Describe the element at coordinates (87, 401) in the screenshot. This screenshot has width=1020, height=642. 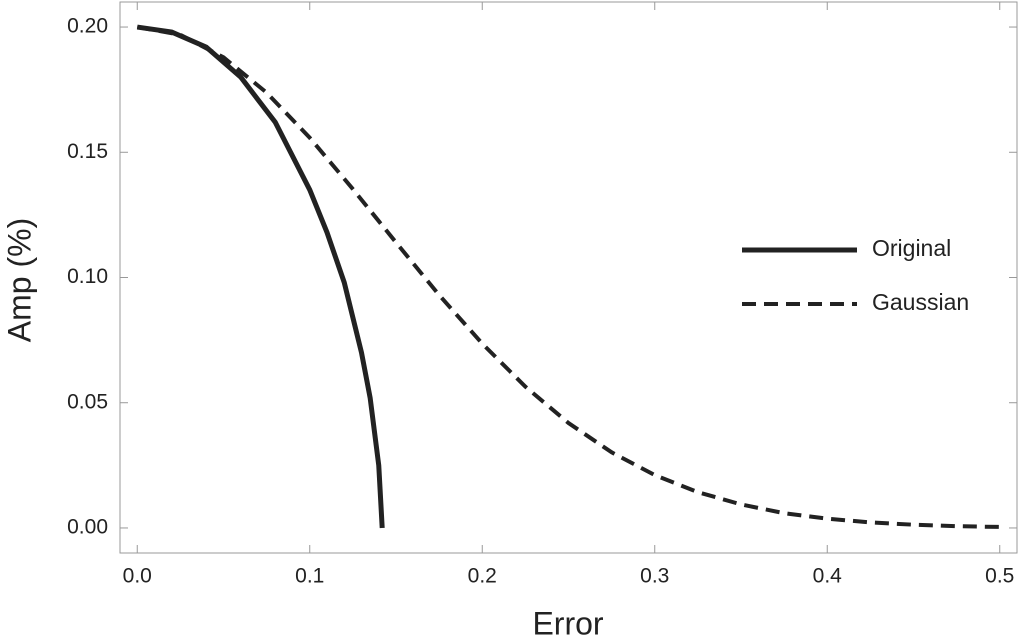
I see `y-tick-label: 0.05` at that location.